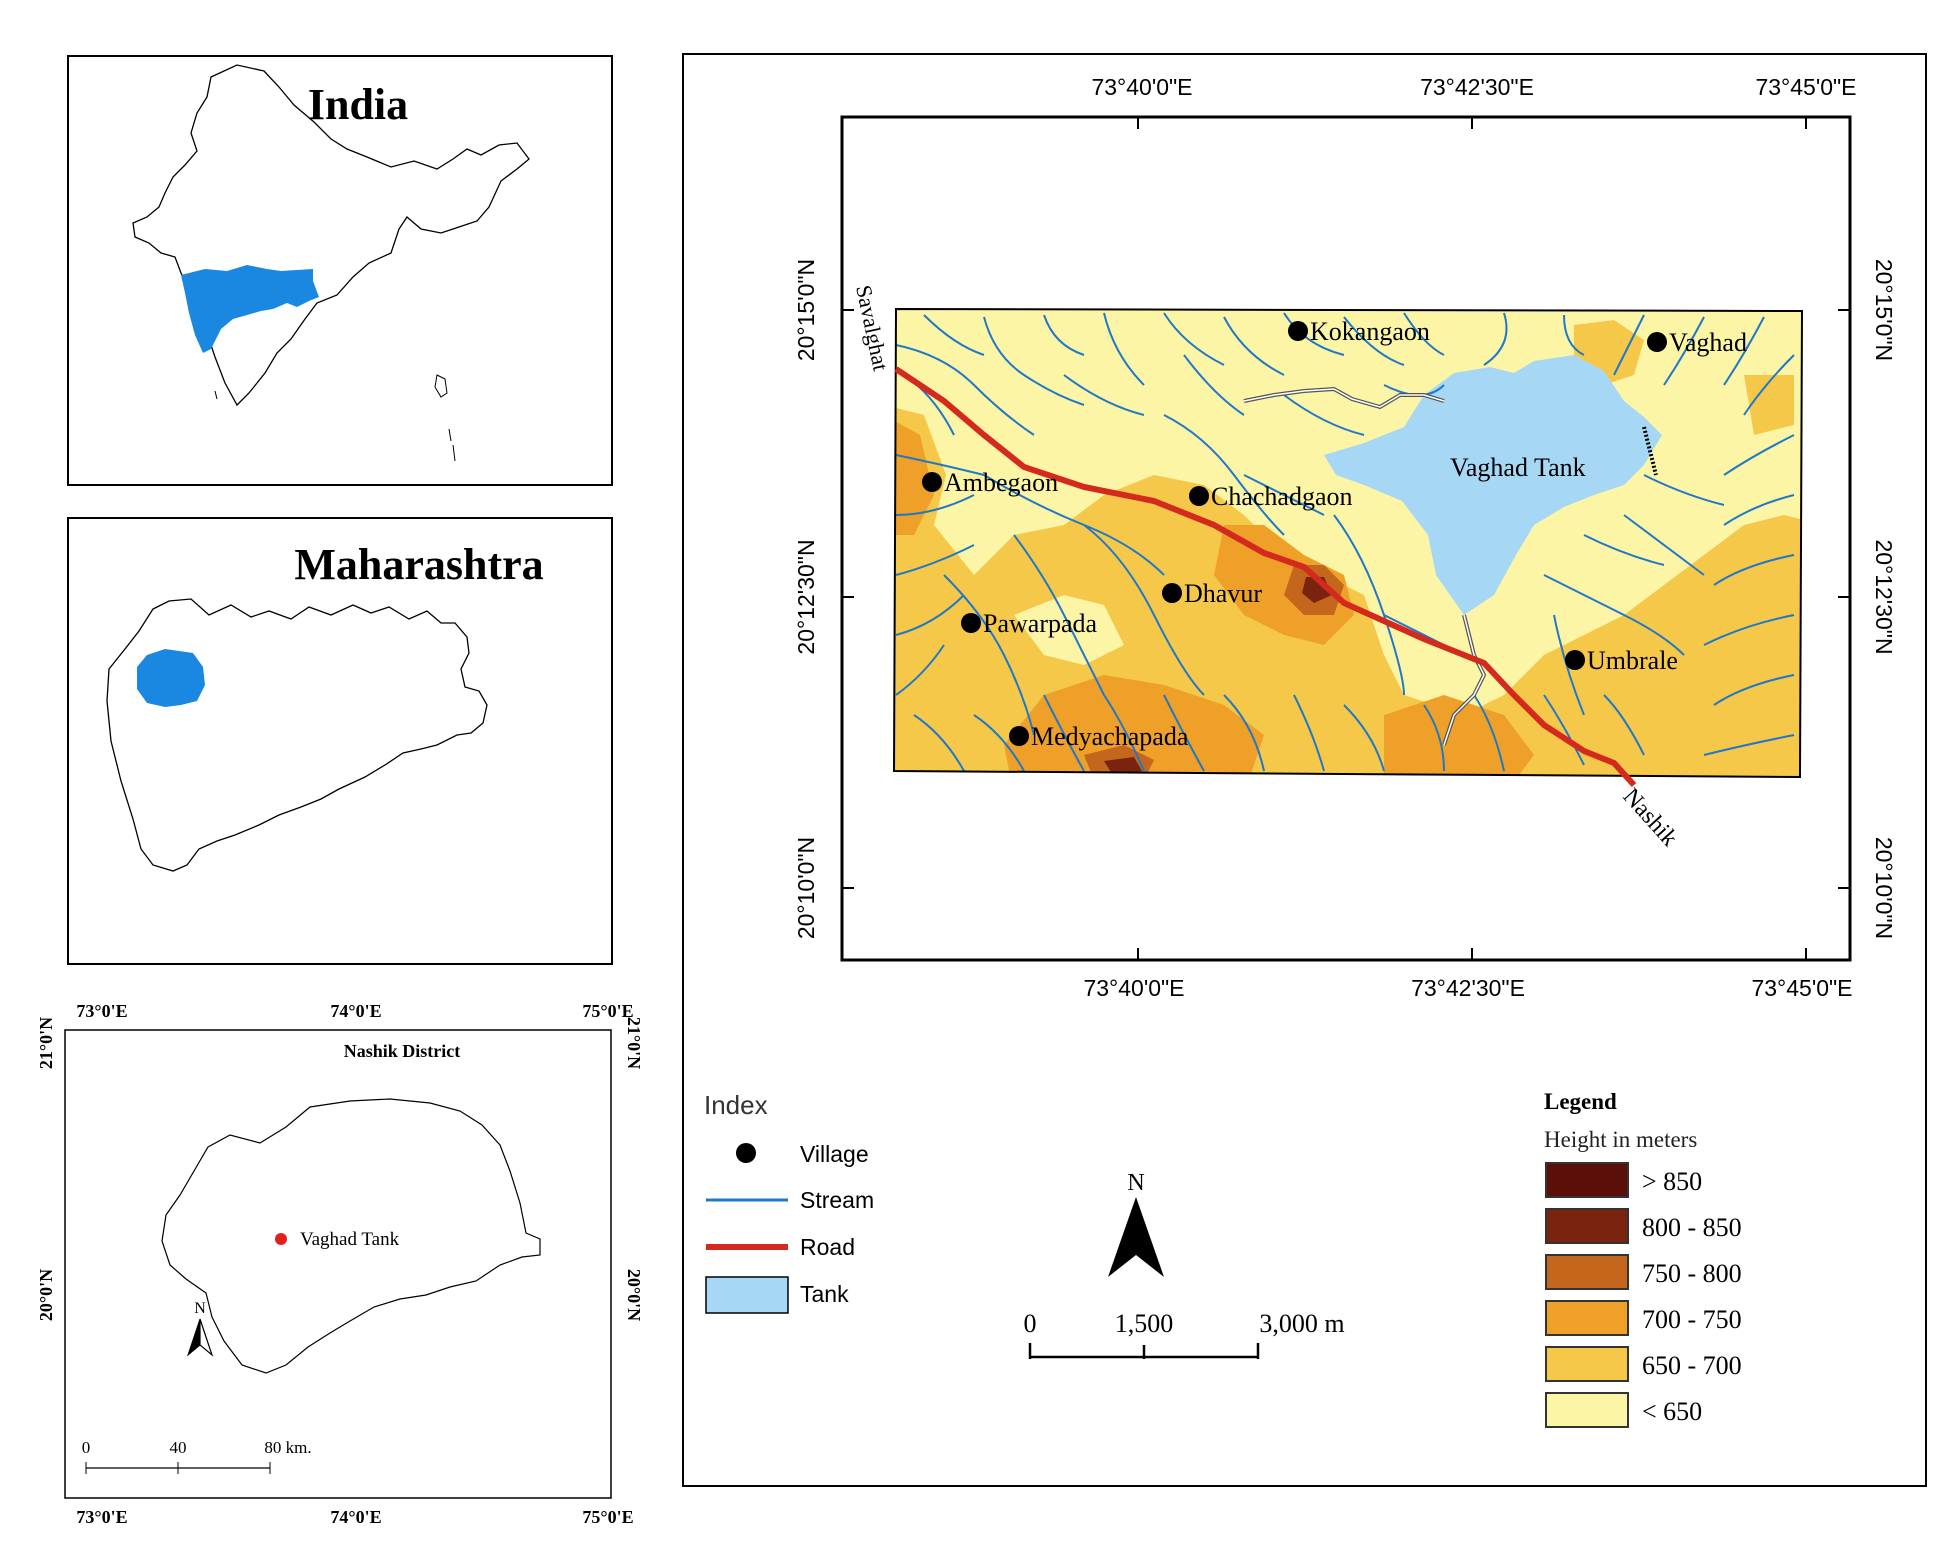 This screenshot has height=1561, width=1943. What do you see at coordinates (736, 1105) in the screenshot?
I see `index-title: Index` at bounding box center [736, 1105].